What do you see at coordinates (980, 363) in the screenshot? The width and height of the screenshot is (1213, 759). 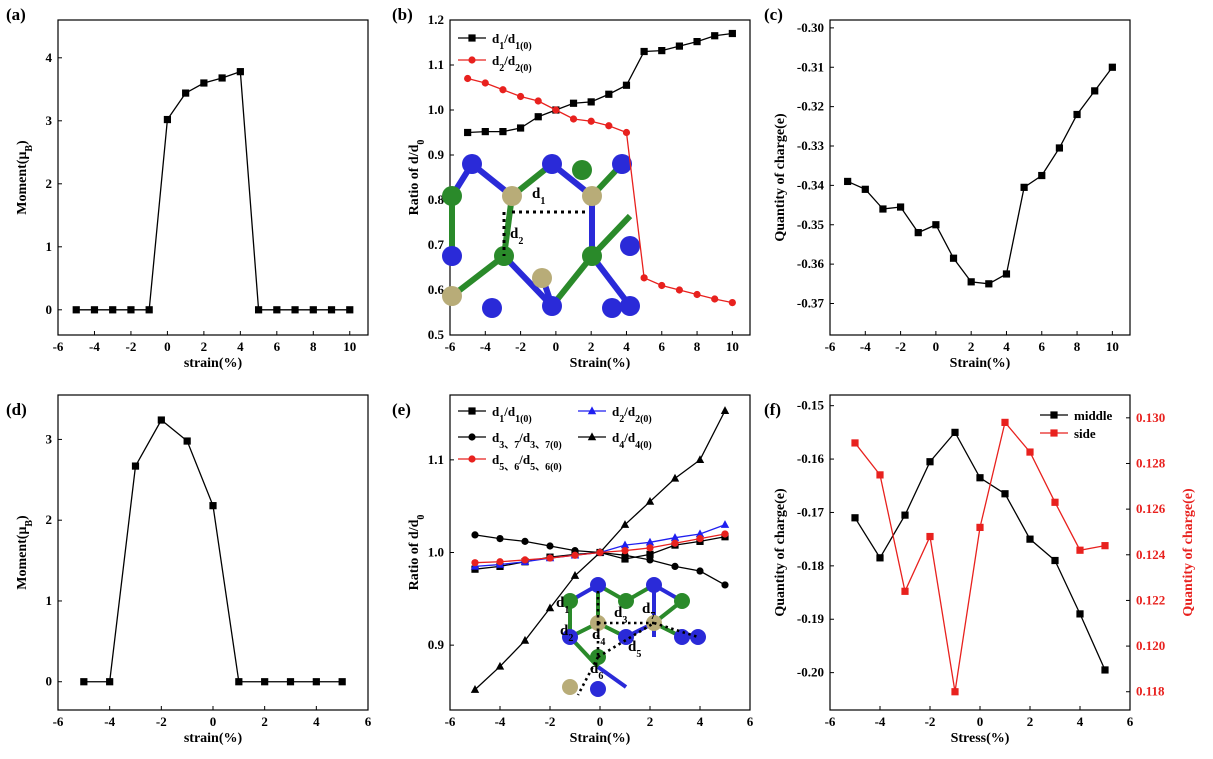 I see `x-axis-label: Strain(%)` at bounding box center [980, 363].